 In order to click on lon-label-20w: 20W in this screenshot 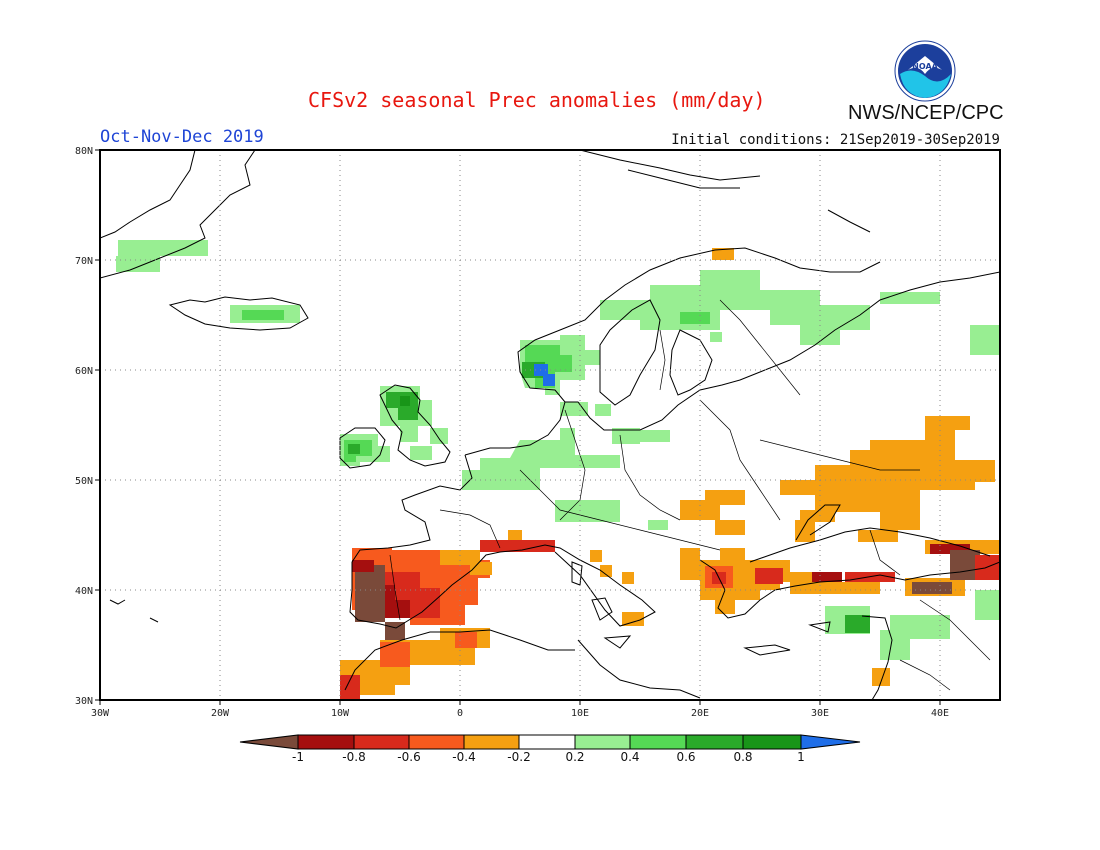, I will do `click(220, 713)`.